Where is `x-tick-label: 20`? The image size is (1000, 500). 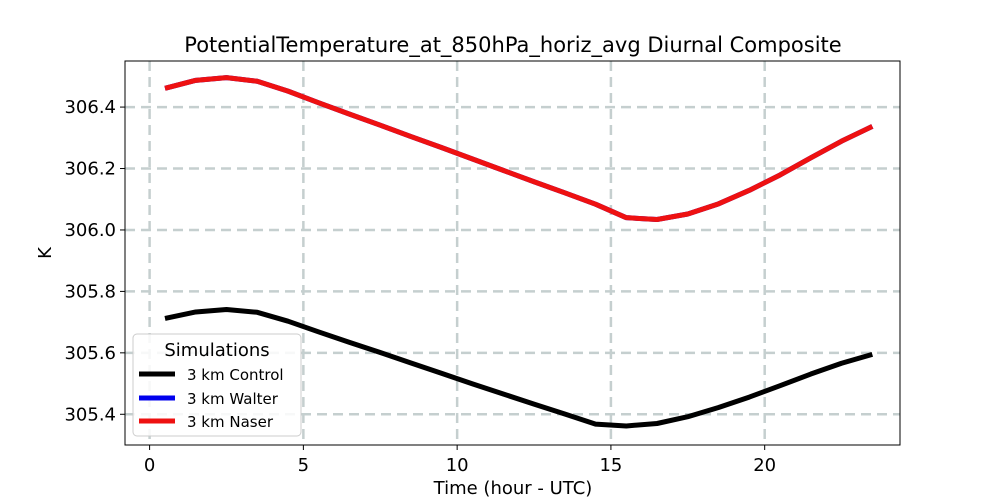
x-tick-label: 20 is located at coordinates (764, 465).